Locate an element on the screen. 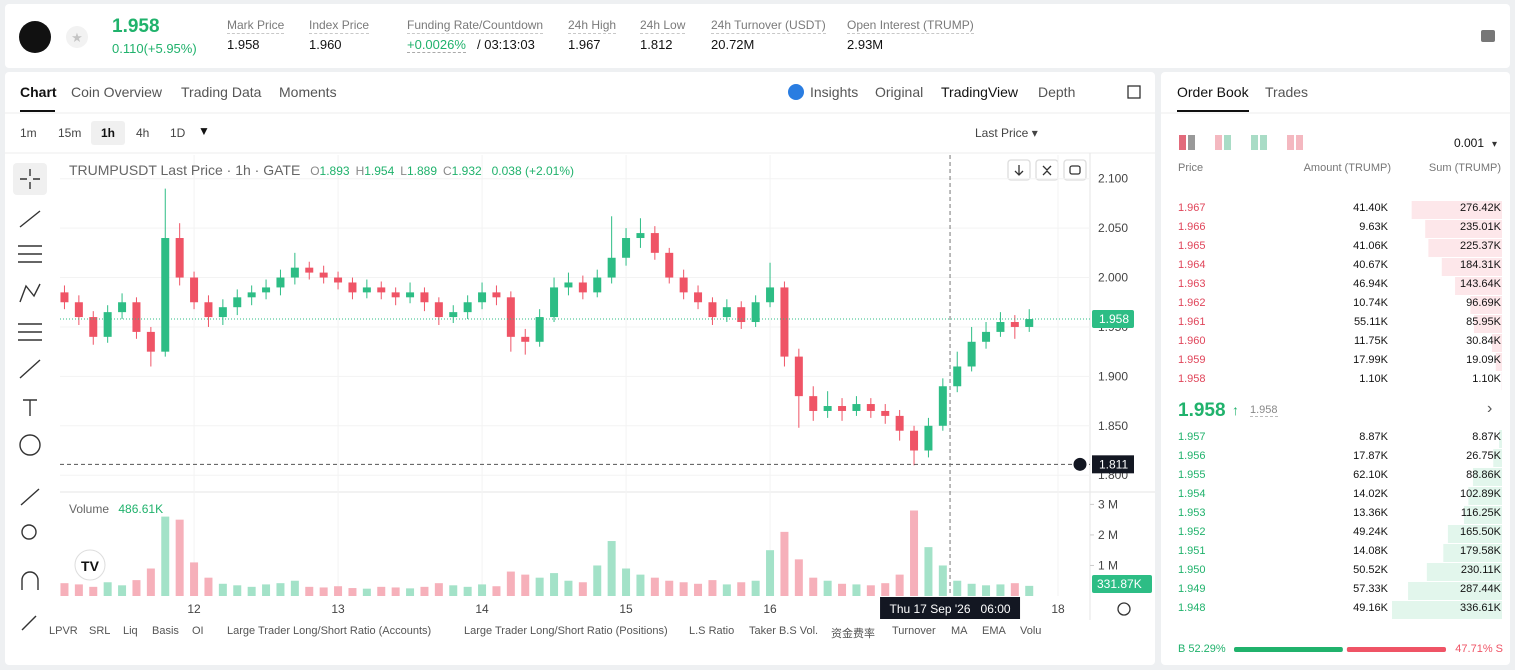 The width and height of the screenshot is (1515, 670). ob-amount: 1.10K is located at coordinates (1373, 379).